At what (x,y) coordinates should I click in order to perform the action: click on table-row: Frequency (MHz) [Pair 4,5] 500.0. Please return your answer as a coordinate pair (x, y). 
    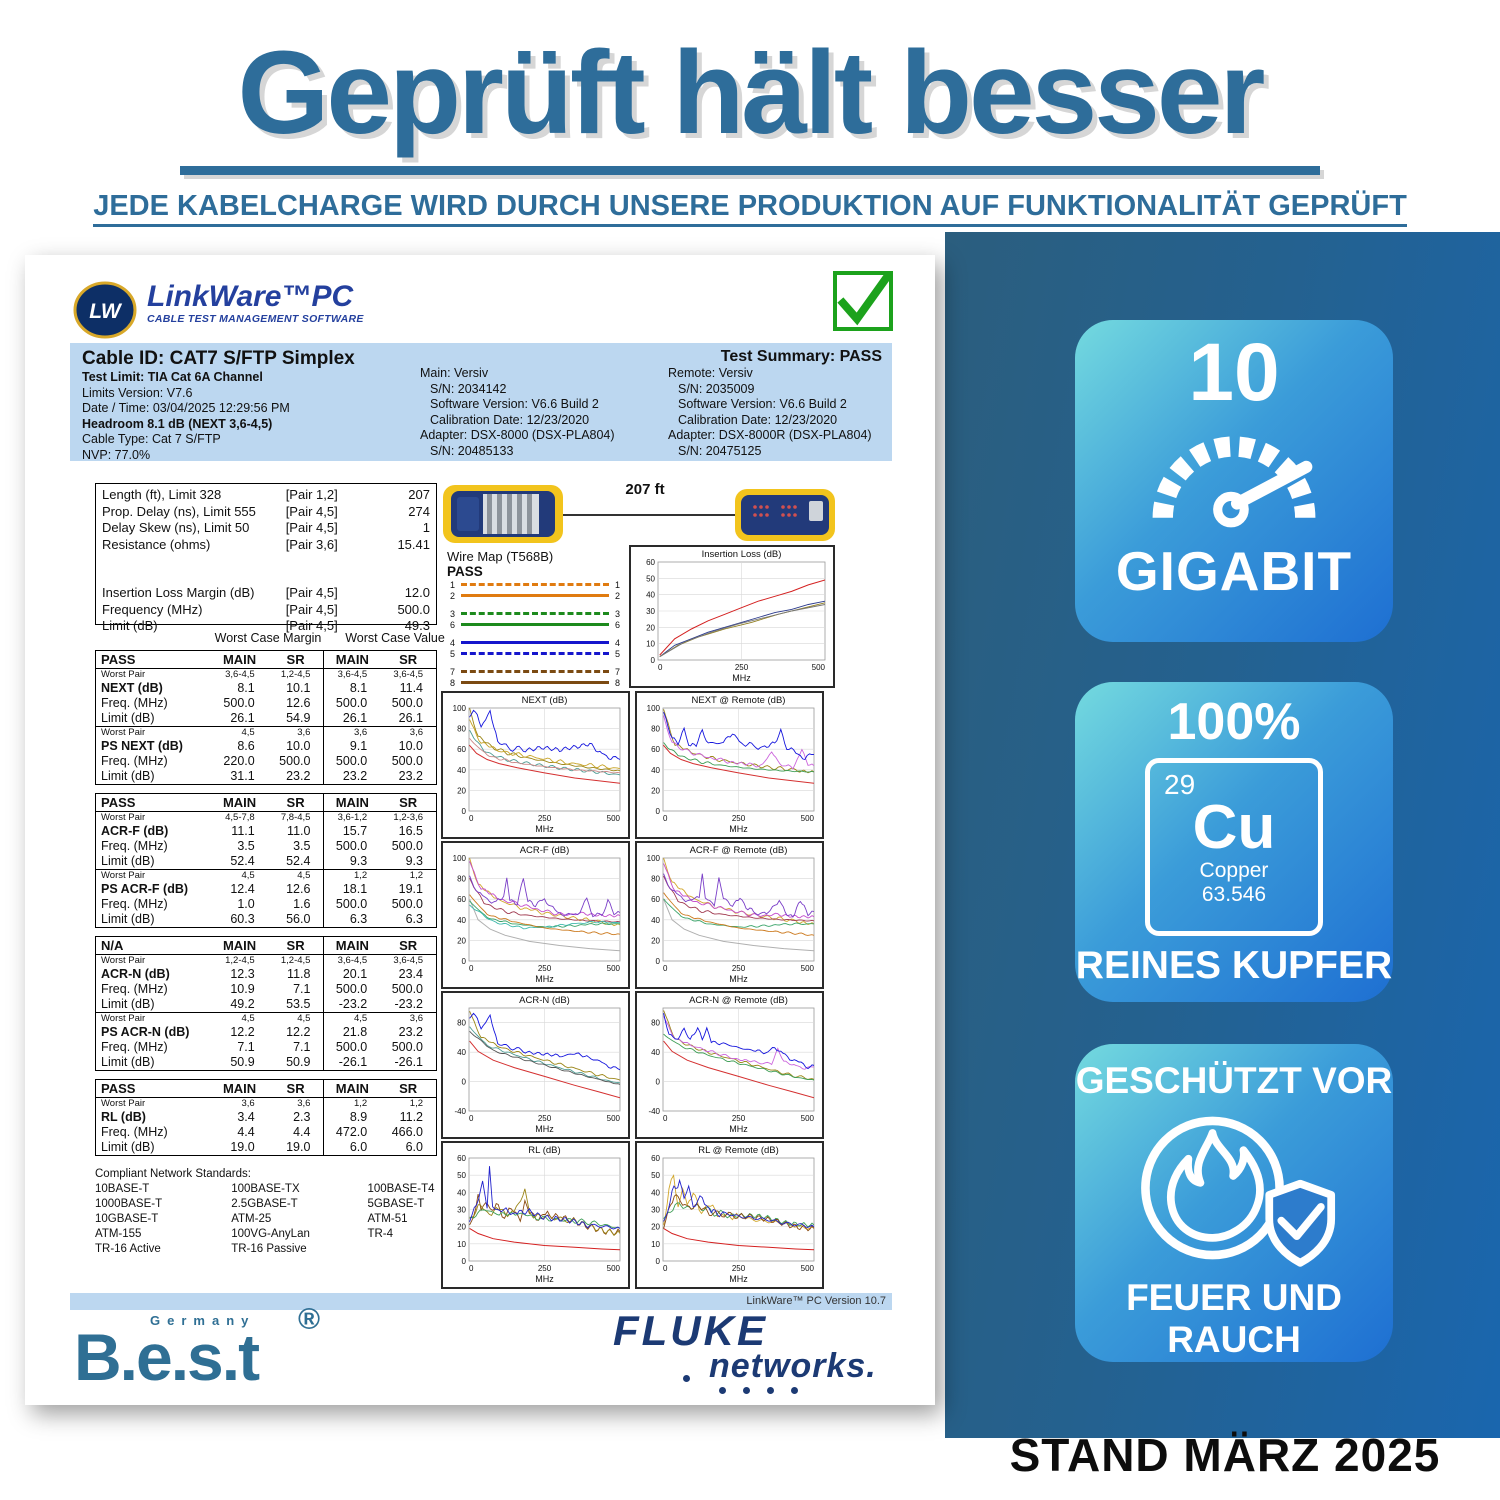
    Looking at the image, I should click on (266, 609).